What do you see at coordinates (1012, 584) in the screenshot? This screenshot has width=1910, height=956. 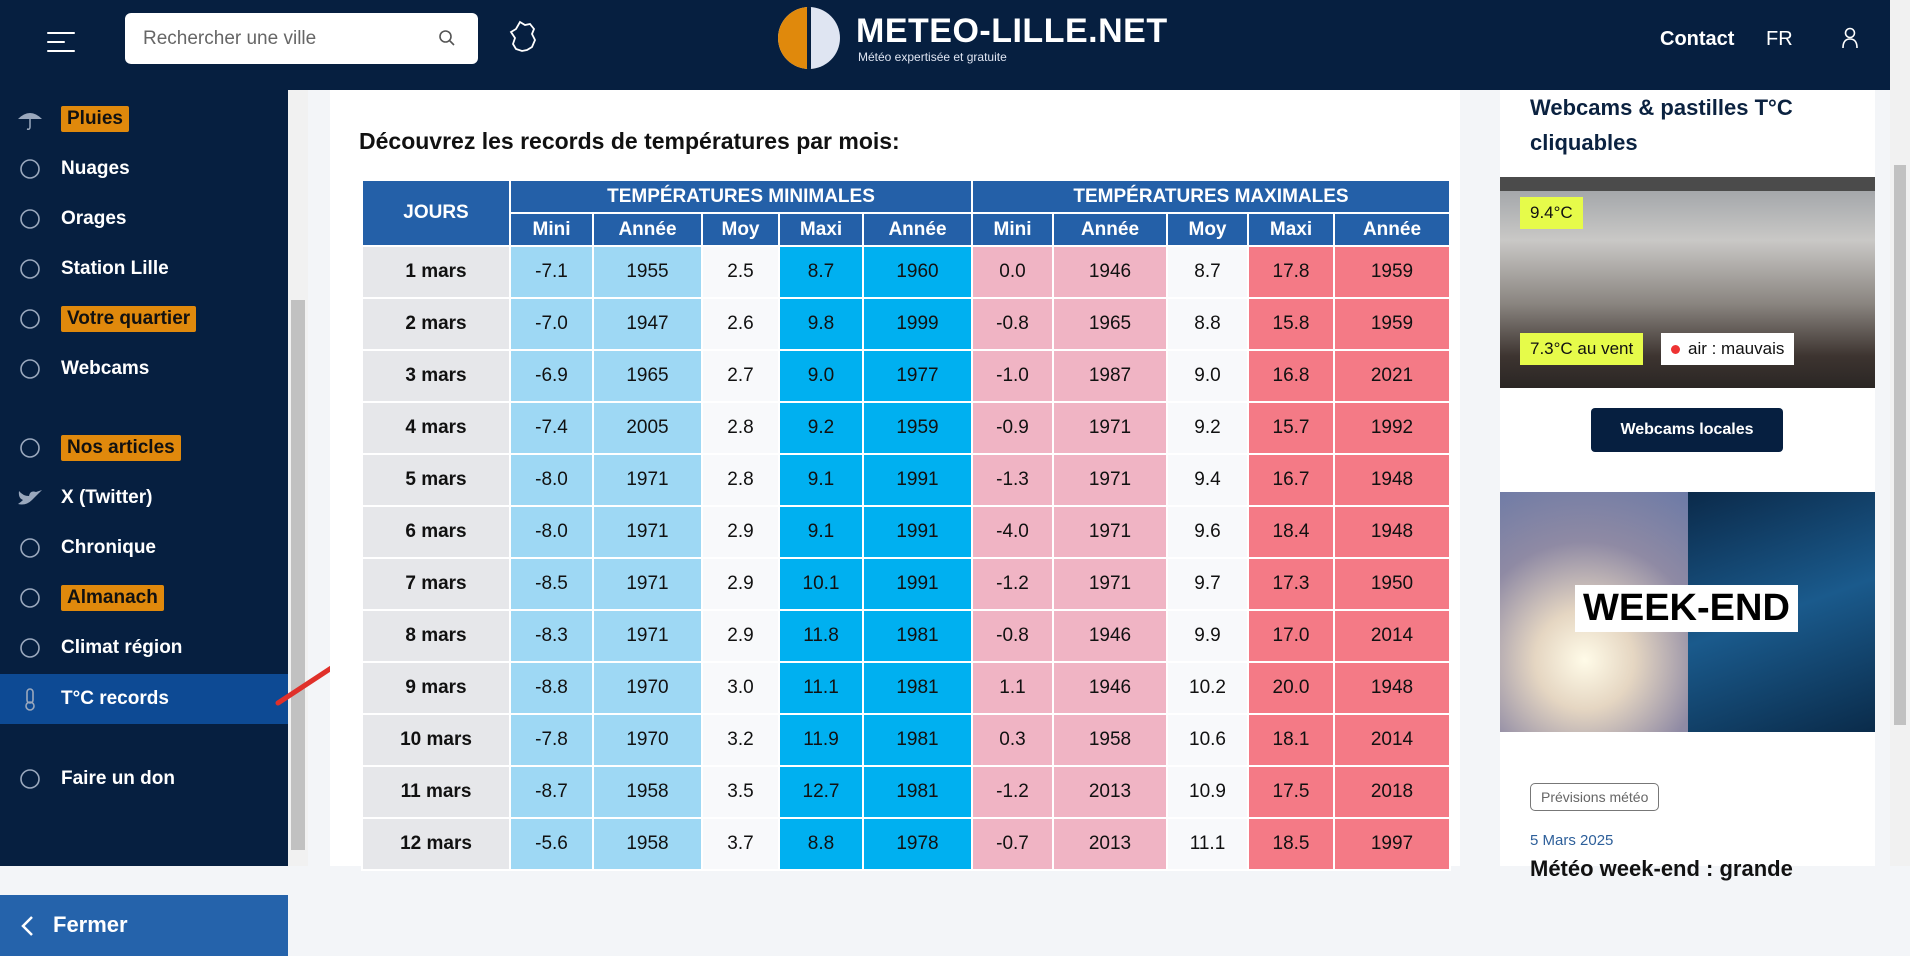 I see `value-cell: -1.2` at bounding box center [1012, 584].